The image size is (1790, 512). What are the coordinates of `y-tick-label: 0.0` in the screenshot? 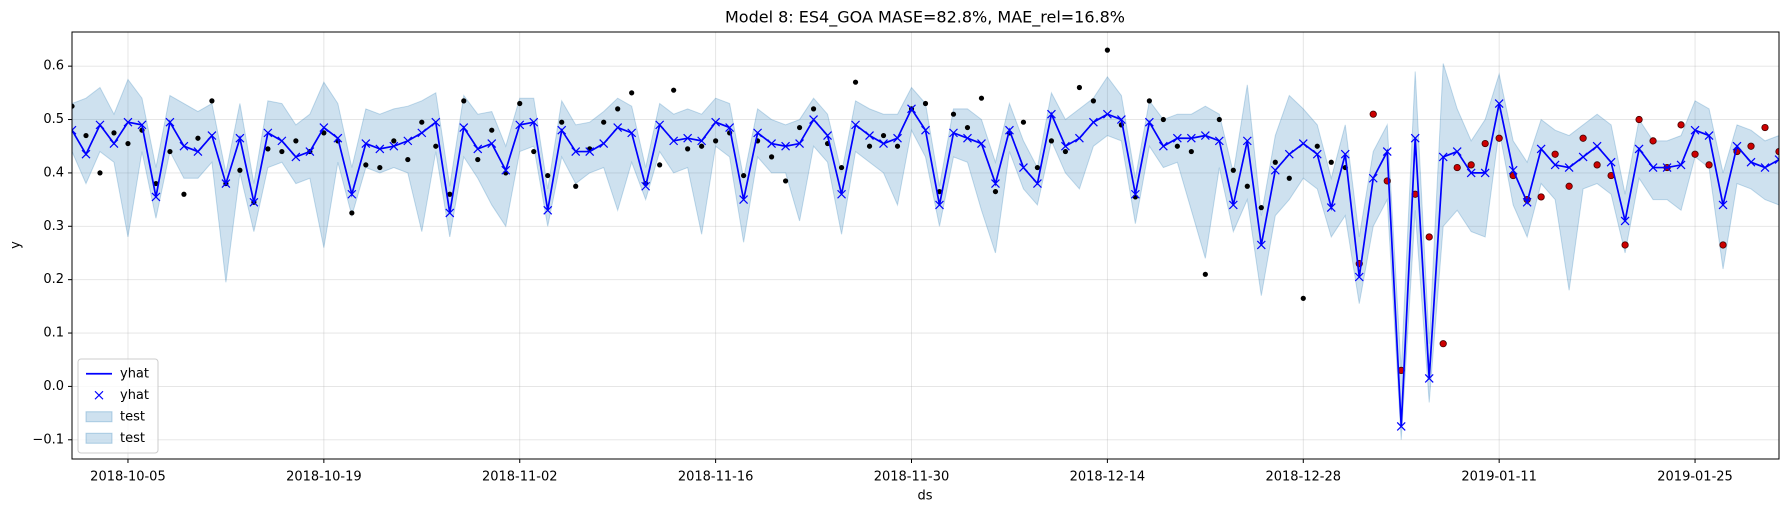 It's located at (53, 386).